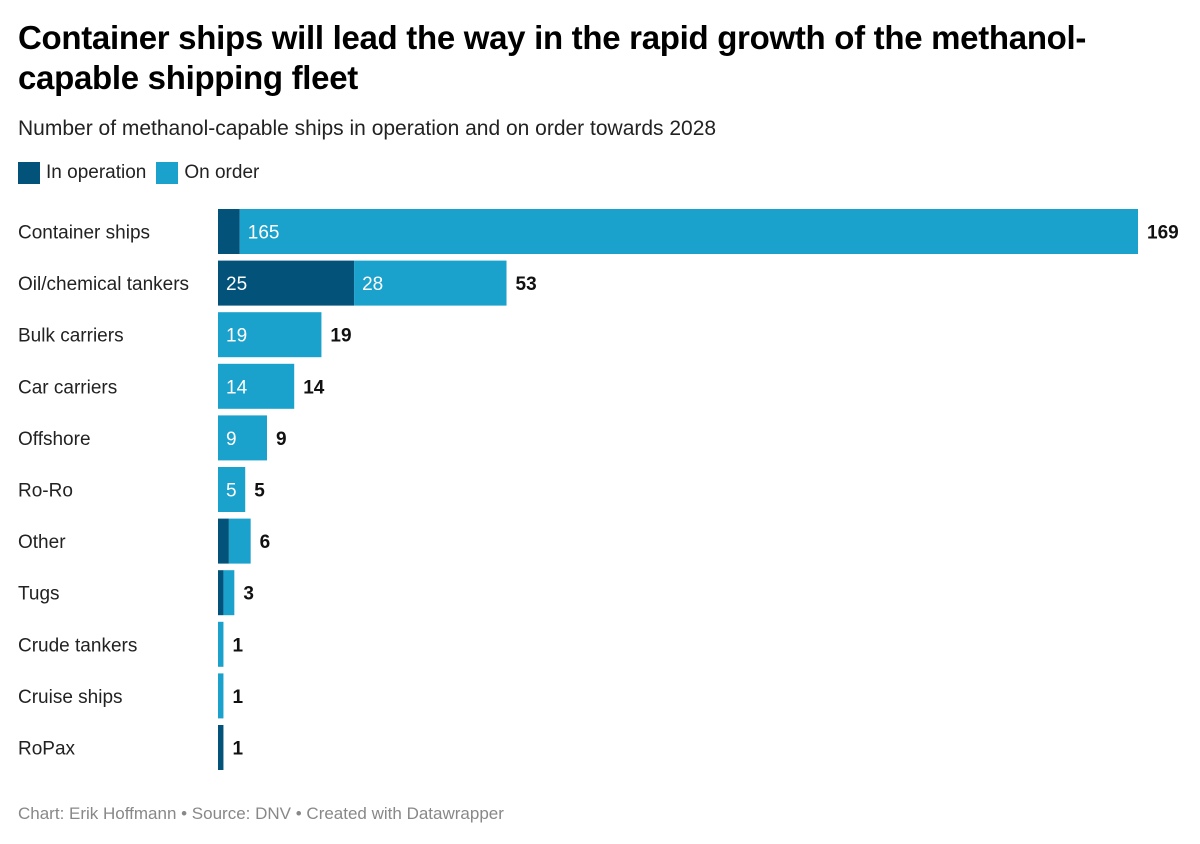 Image resolution: width=1200 pixels, height=844 pixels. What do you see at coordinates (688, 231) in the screenshot?
I see `bar-container-ships-on-order` at bounding box center [688, 231].